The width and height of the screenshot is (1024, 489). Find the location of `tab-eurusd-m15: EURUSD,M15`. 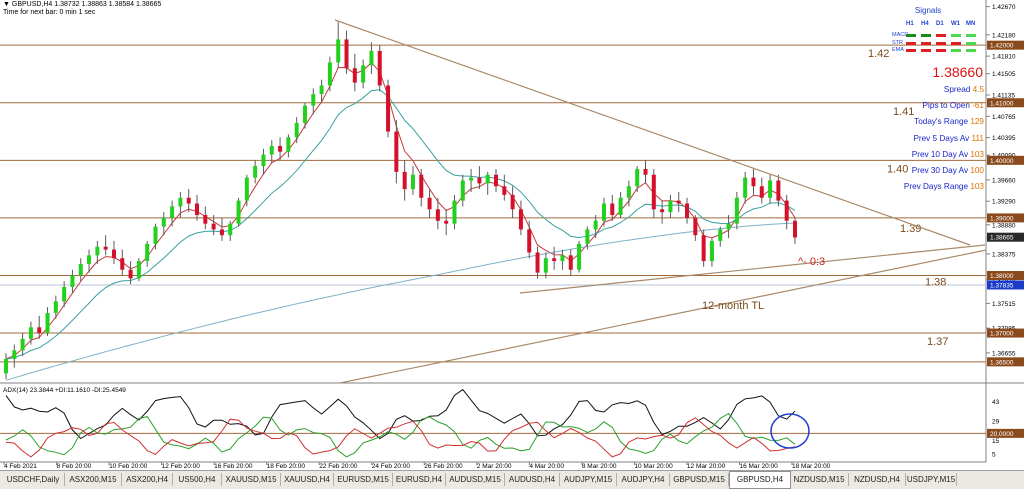

tab-eurusd-m15: EURUSD,M15 is located at coordinates (363, 479).